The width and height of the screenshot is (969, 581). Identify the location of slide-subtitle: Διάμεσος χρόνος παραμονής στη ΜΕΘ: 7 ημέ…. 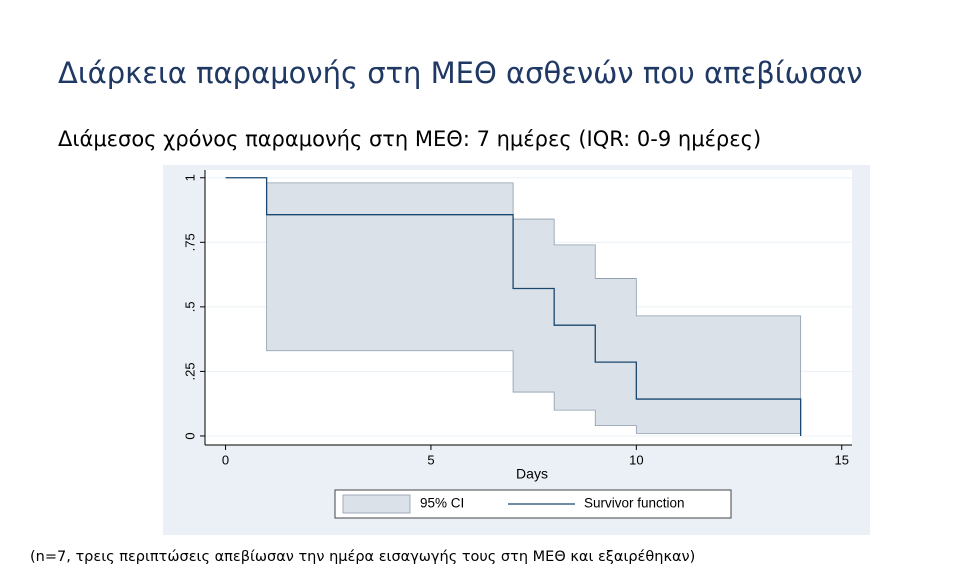
(409, 139).